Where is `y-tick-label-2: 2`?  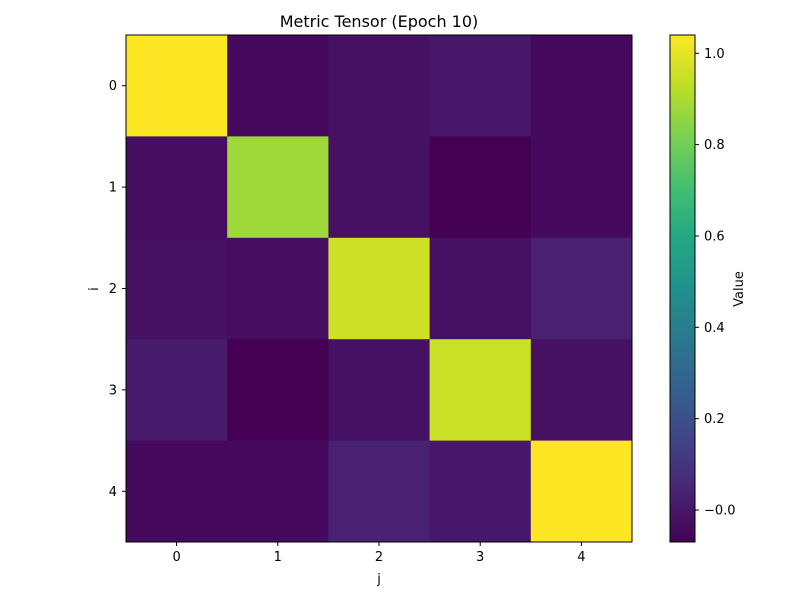
y-tick-label-2: 2 is located at coordinates (113, 289).